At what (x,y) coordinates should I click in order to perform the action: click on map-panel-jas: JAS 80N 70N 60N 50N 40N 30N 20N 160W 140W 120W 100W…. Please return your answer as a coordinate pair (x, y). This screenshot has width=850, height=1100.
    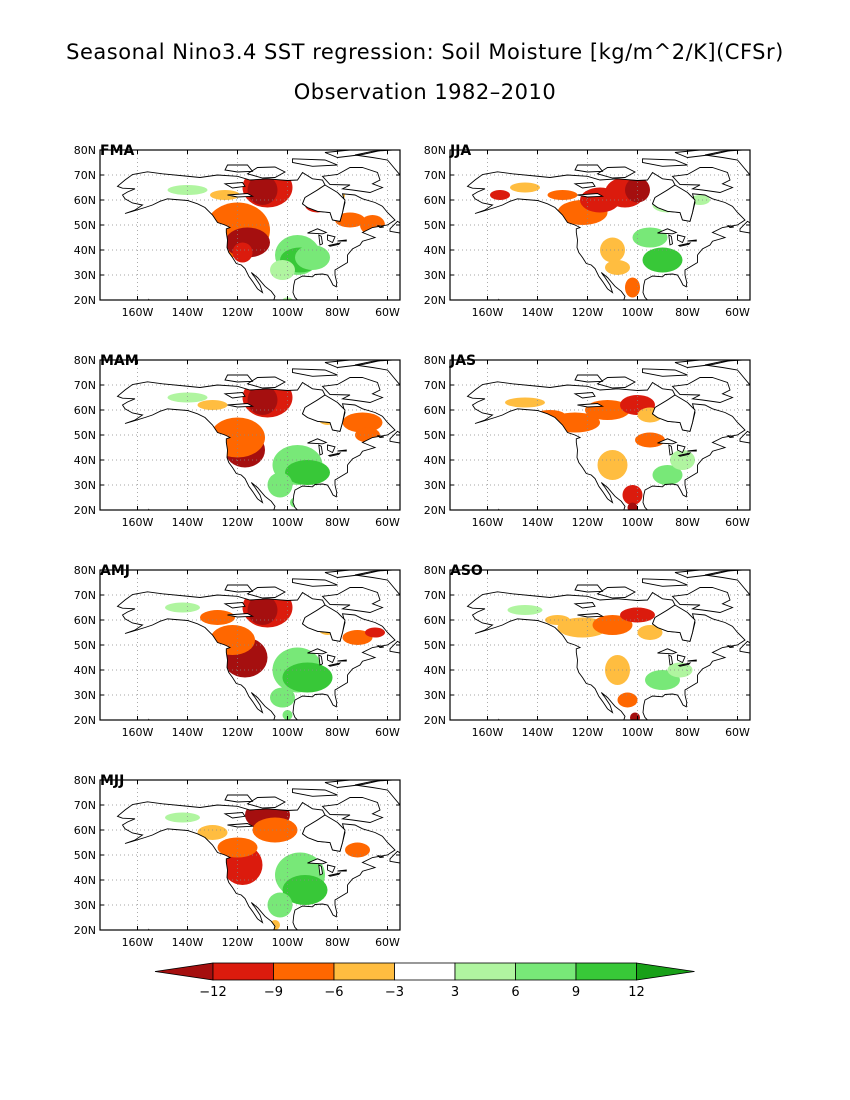
    Looking at the image, I should click on (580, 444).